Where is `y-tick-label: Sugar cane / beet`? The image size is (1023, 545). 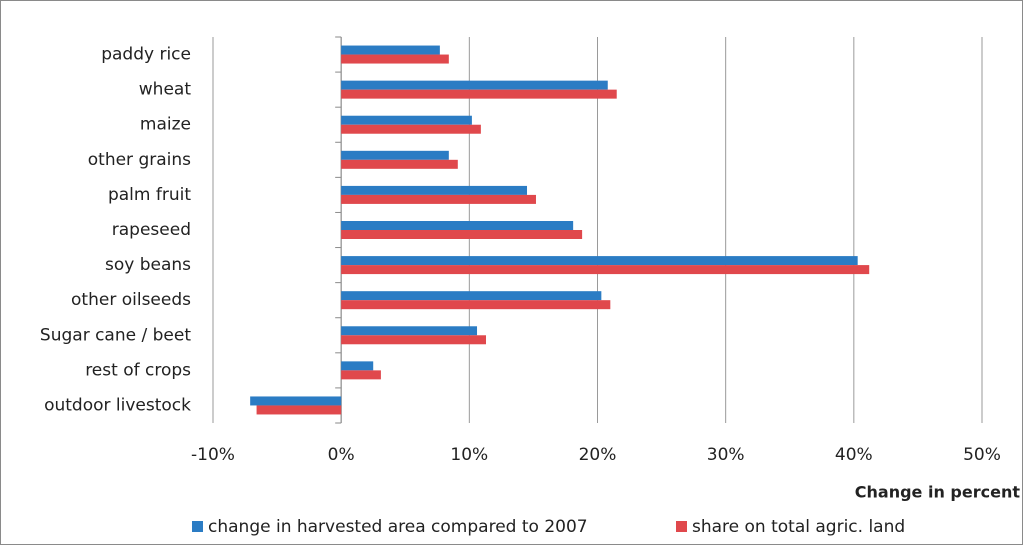 y-tick-label: Sugar cane / beet is located at coordinates (115, 335).